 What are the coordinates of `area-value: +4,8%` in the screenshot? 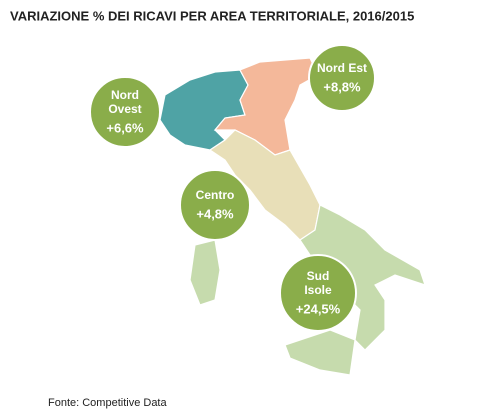 It's located at (215, 213).